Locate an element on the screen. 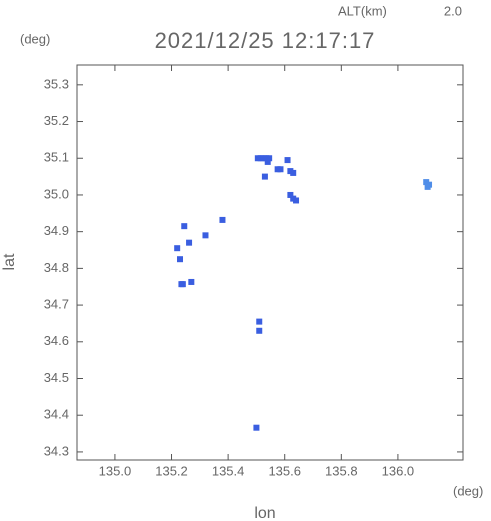 The width and height of the screenshot is (491, 521). y-tick-label: 35.2 is located at coordinates (56, 120).